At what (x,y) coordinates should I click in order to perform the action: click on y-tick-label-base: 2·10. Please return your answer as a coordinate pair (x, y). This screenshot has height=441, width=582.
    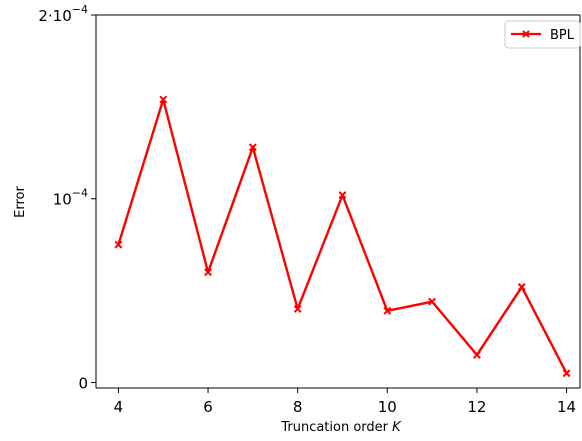
    Looking at the image, I should click on (54, 16).